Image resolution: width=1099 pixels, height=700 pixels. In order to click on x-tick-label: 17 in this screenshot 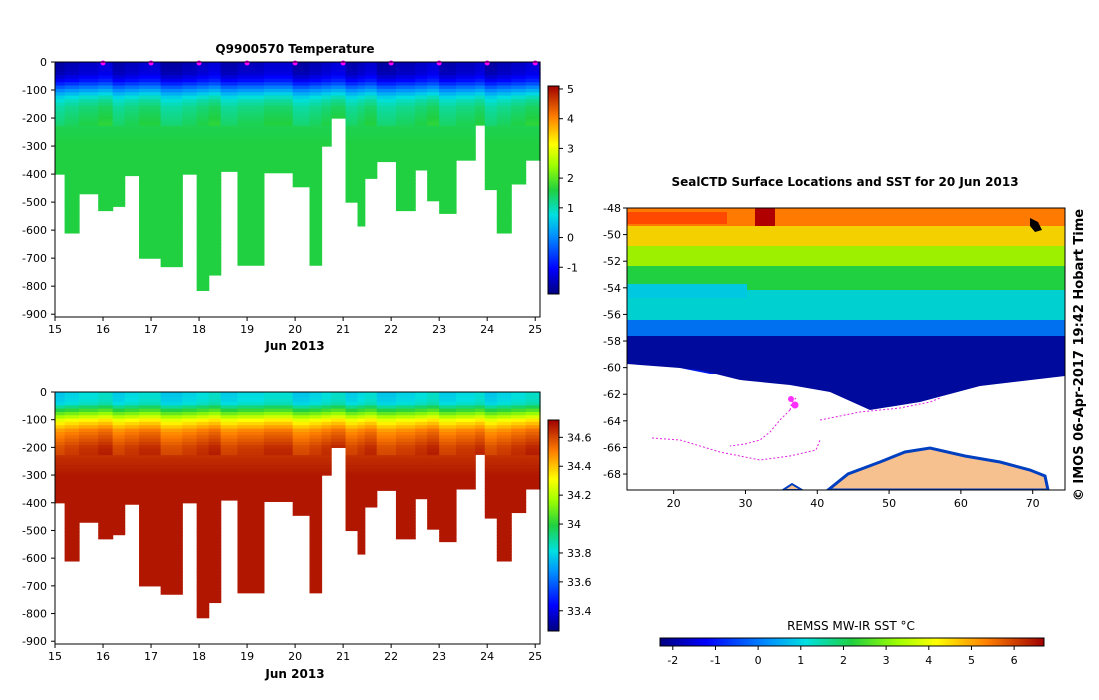, I will do `click(151, 329)`.